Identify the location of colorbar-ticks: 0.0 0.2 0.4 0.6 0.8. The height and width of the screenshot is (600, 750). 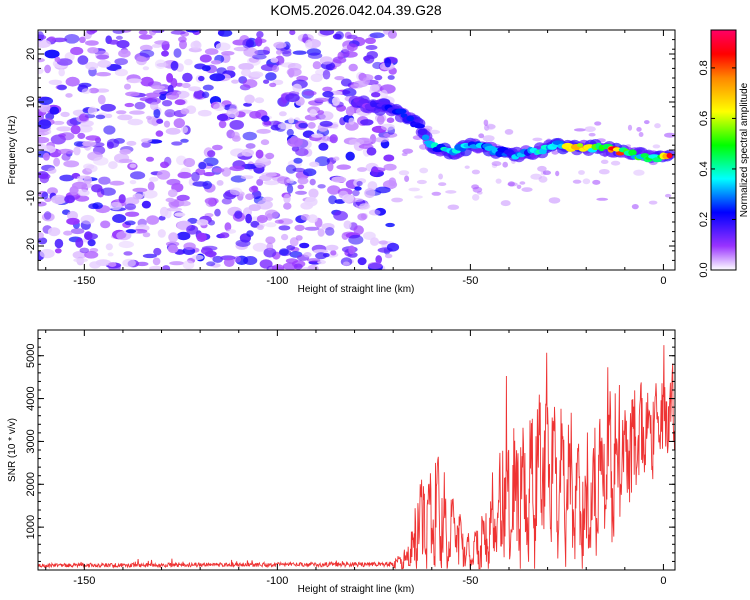
(717, 169).